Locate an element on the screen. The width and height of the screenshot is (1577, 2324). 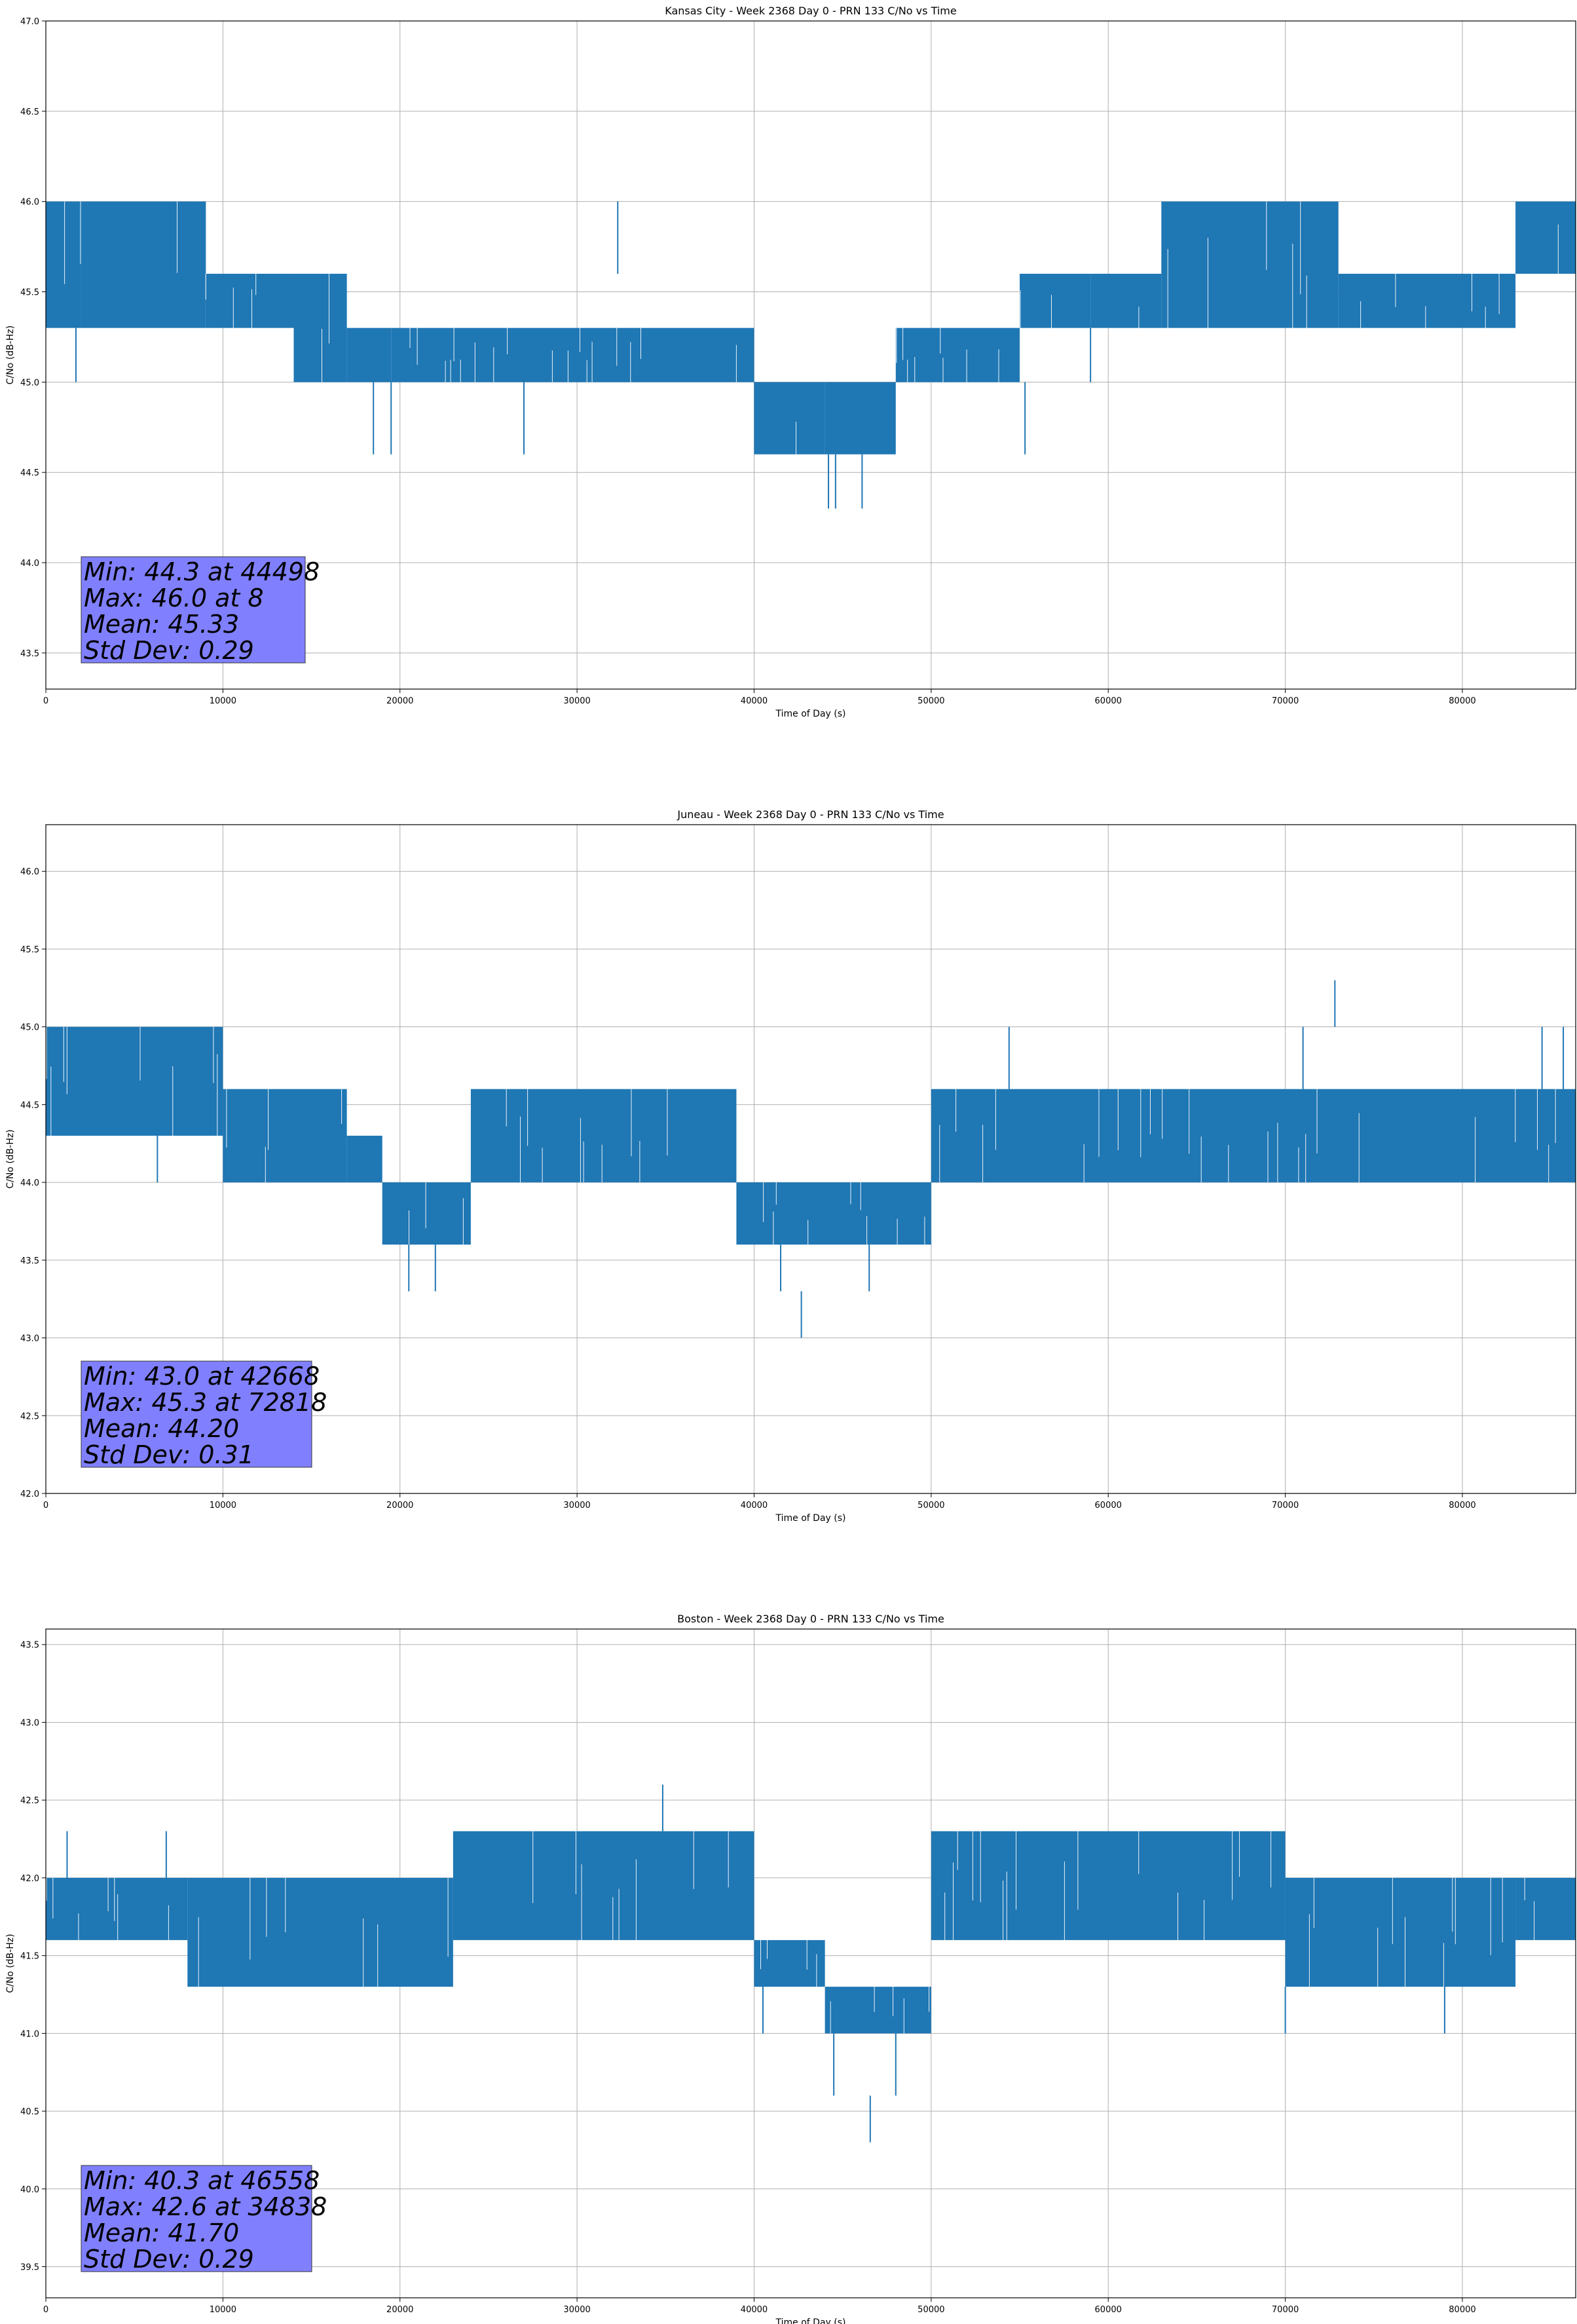
x-tick-label: 50000 is located at coordinates (931, 701).